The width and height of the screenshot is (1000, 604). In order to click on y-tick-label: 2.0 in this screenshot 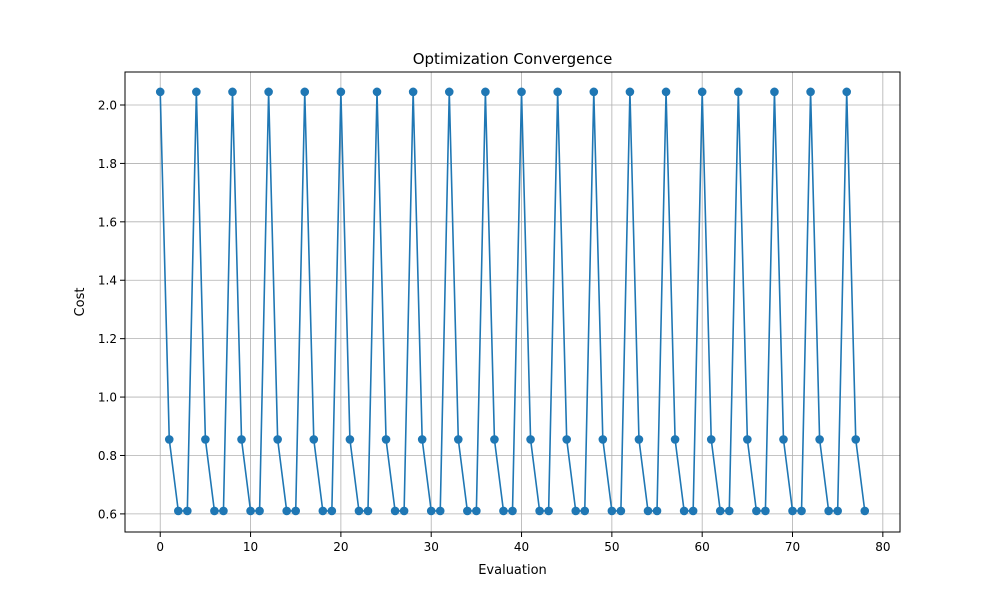, I will do `click(107, 106)`.